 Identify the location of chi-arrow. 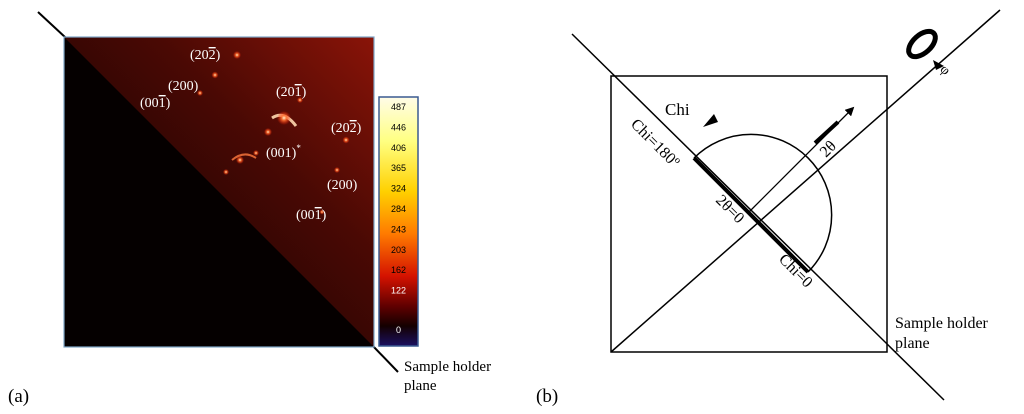
(710, 120).